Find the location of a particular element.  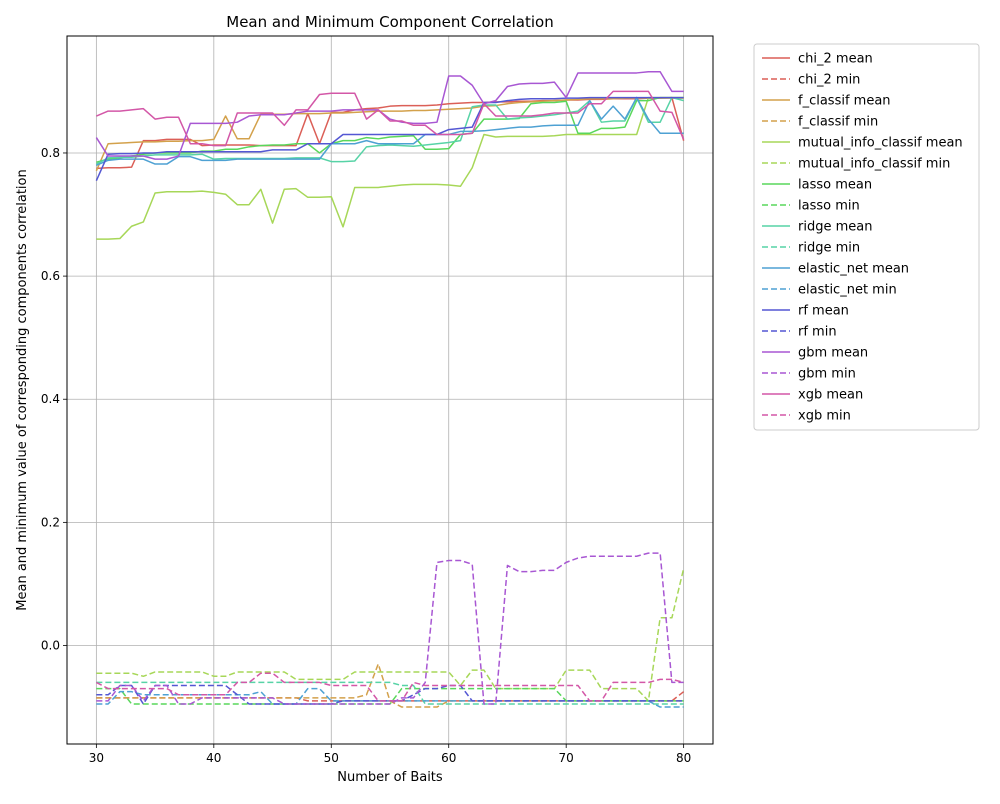

legend-label: rf mean is located at coordinates (823, 311).